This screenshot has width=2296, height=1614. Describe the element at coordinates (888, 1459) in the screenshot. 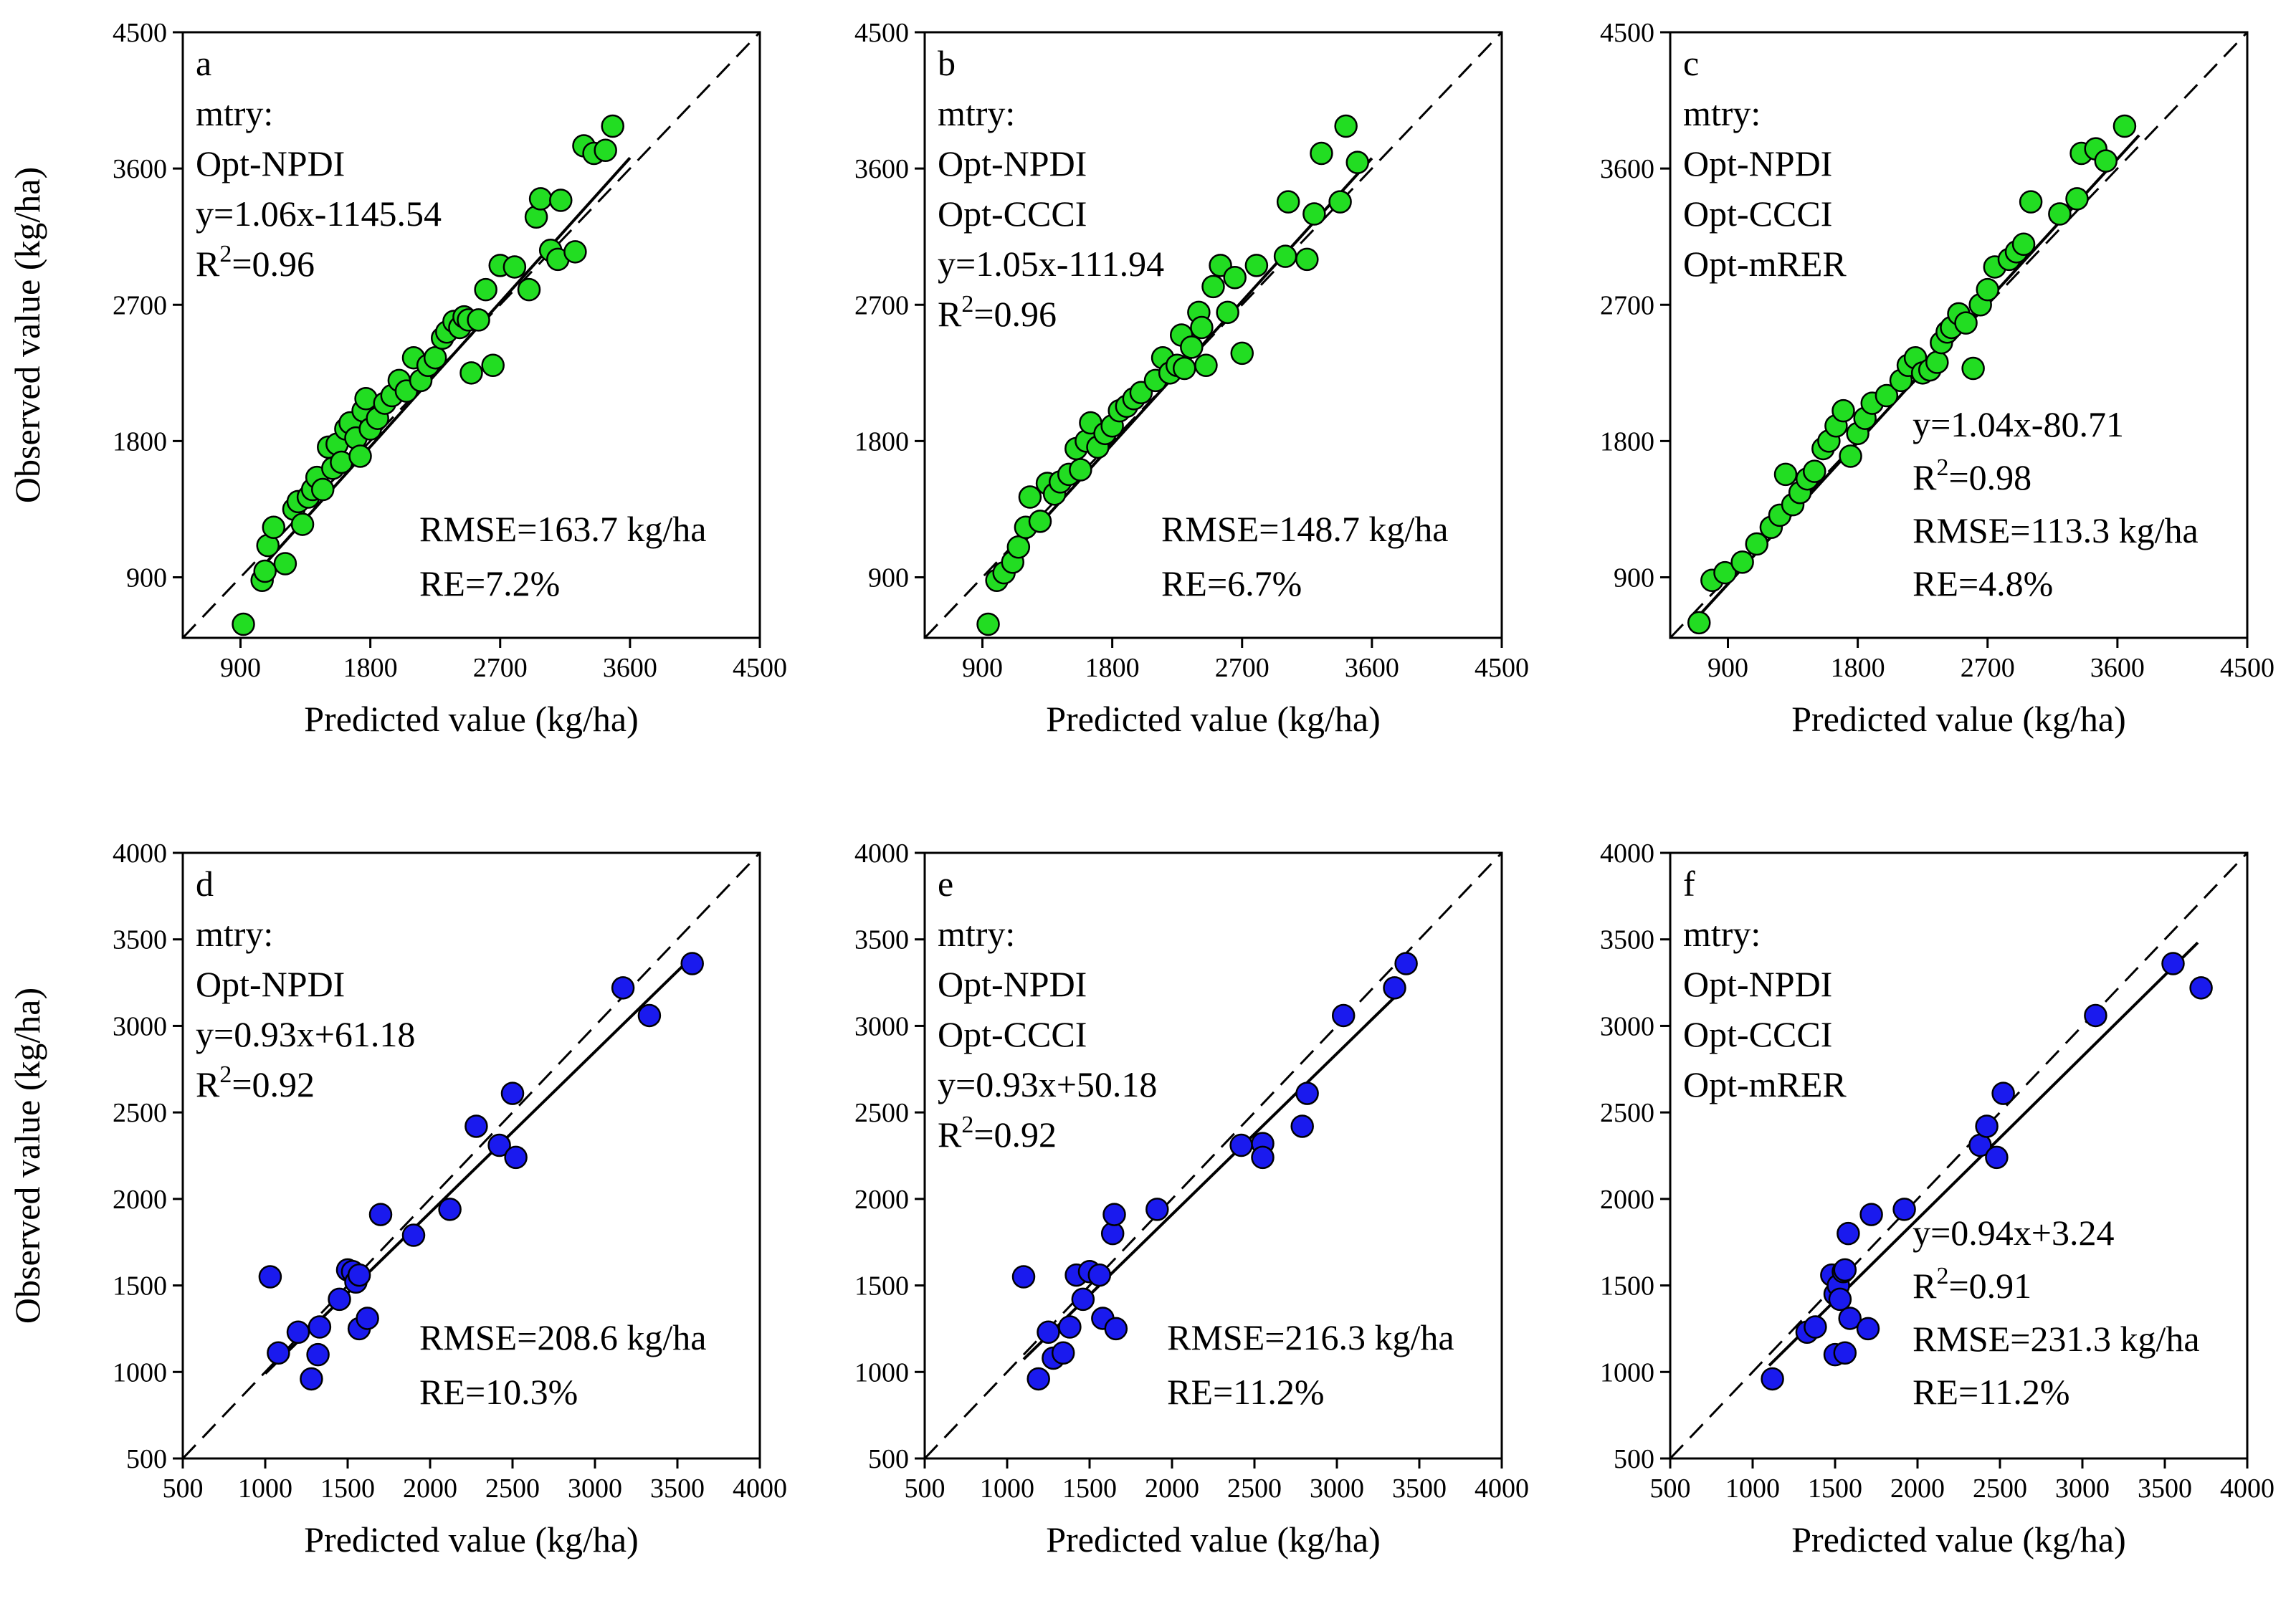

I see `y-tick-label: 500` at that location.